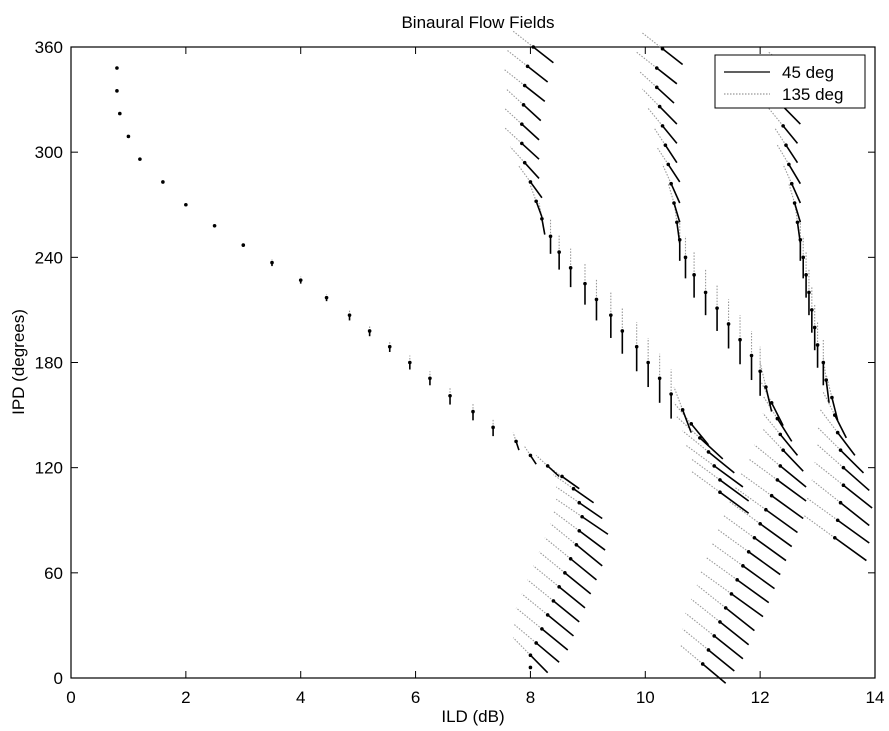 The height and width of the screenshot is (731, 889). Describe the element at coordinates (530, 697) in the screenshot. I see `x-tick-label: 8` at that location.